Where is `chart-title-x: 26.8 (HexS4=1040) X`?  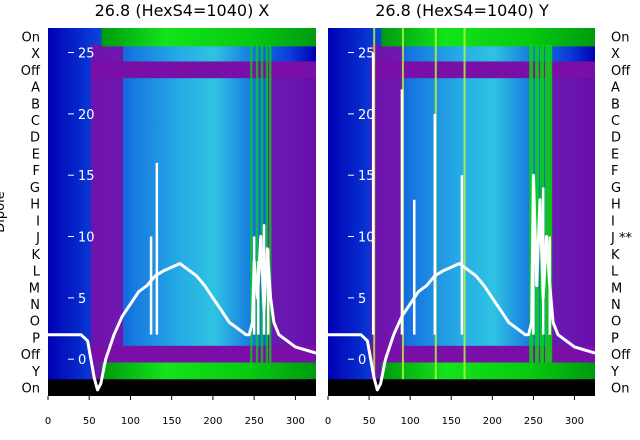 chart-title-x: 26.8 (HexS4=1040) X is located at coordinates (182, 10).